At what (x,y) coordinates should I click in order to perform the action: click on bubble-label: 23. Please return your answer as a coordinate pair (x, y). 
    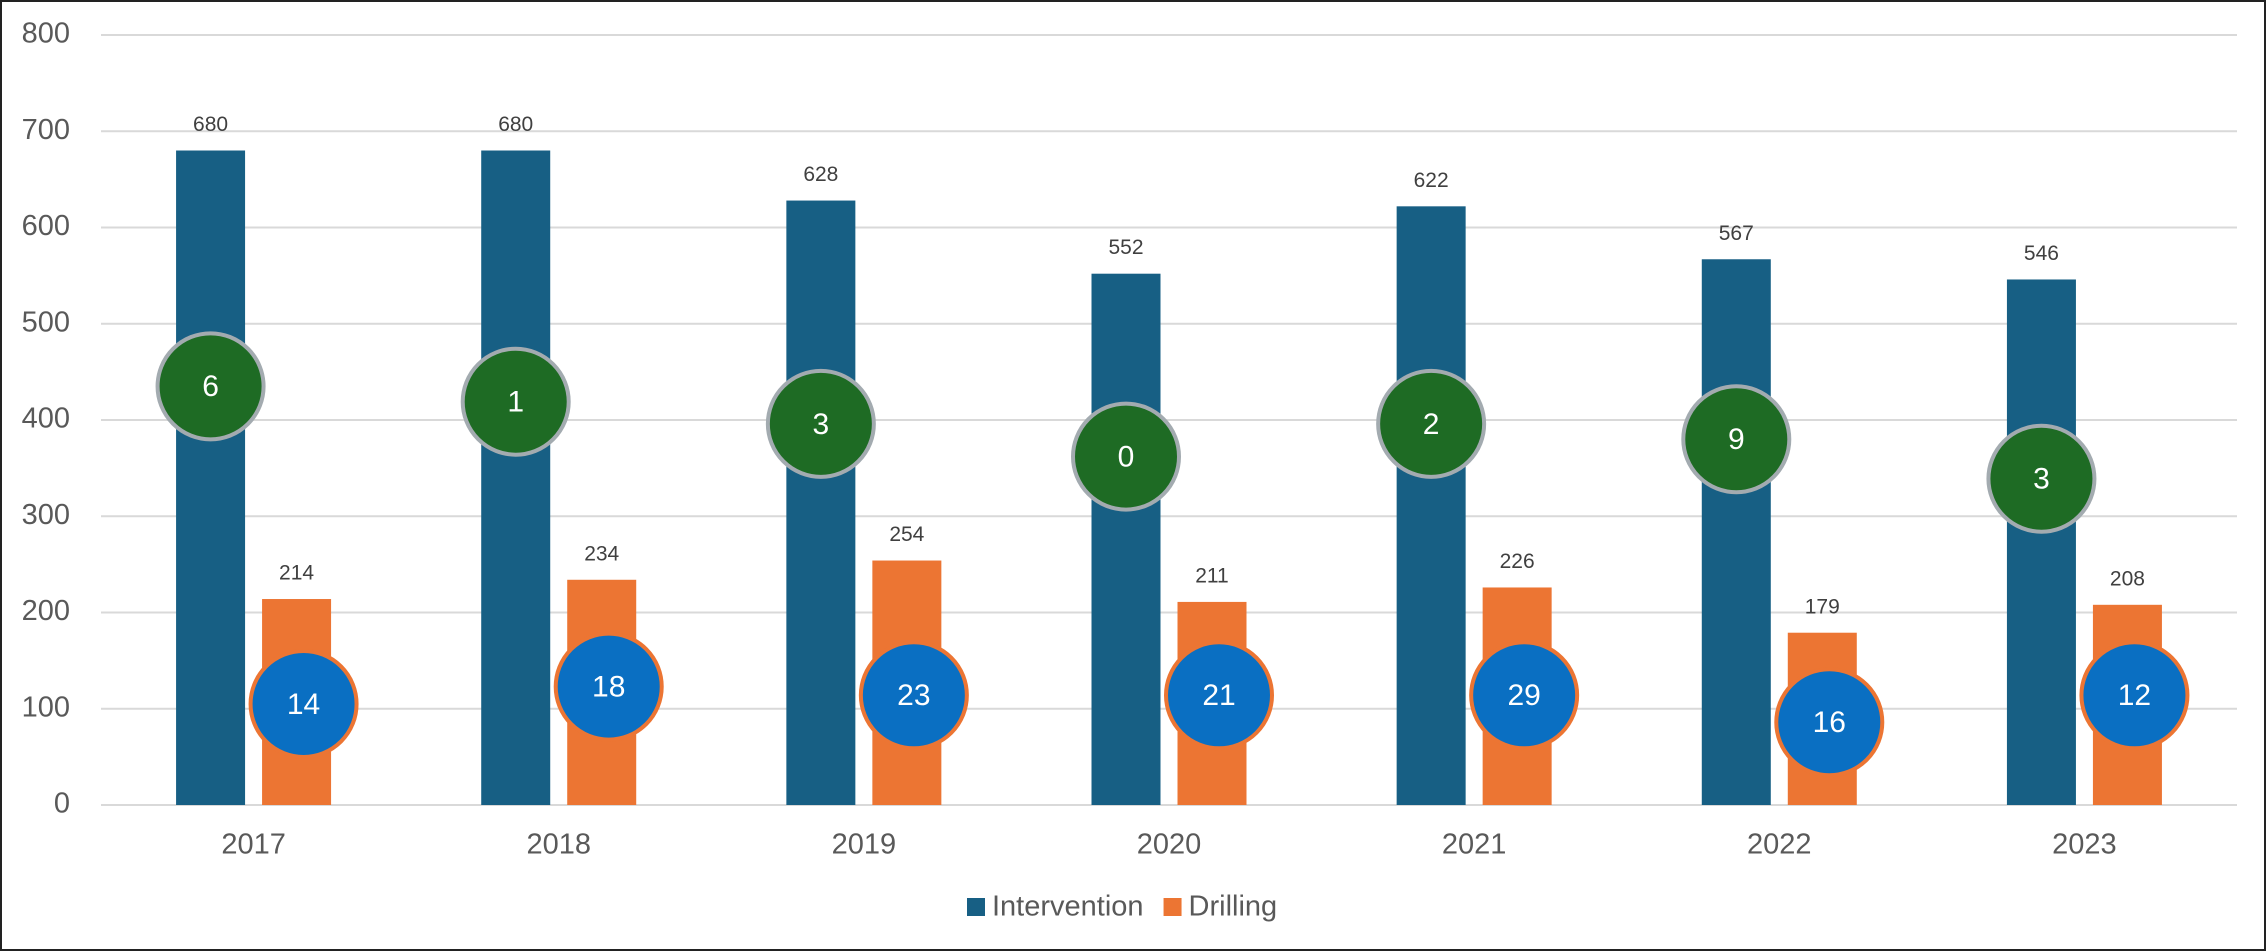
    Looking at the image, I should click on (913, 695).